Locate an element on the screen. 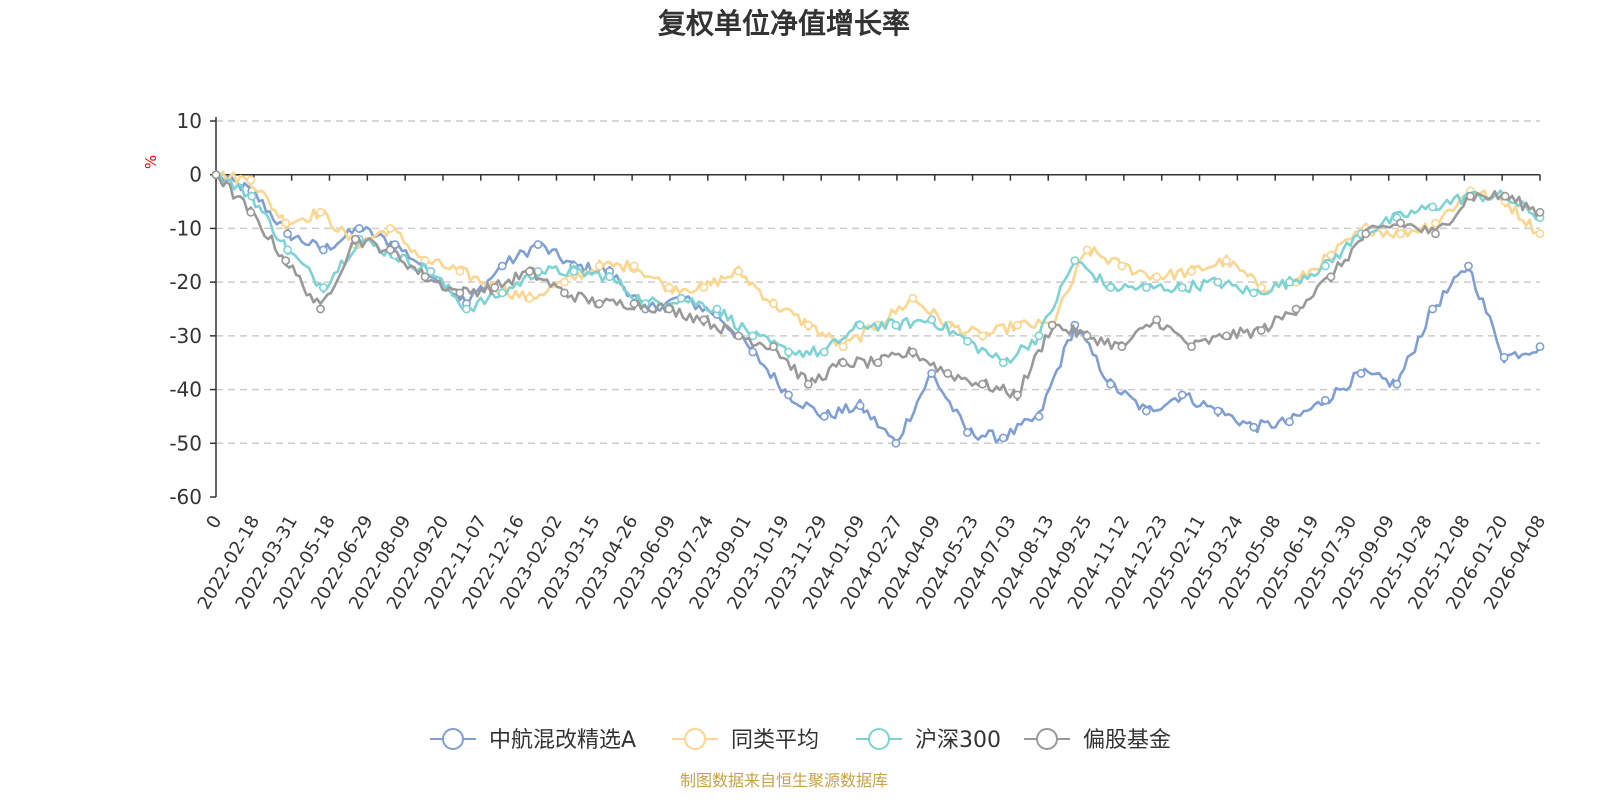 The height and width of the screenshot is (800, 1600). legend-item-3: 沪深300 is located at coordinates (928, 740).